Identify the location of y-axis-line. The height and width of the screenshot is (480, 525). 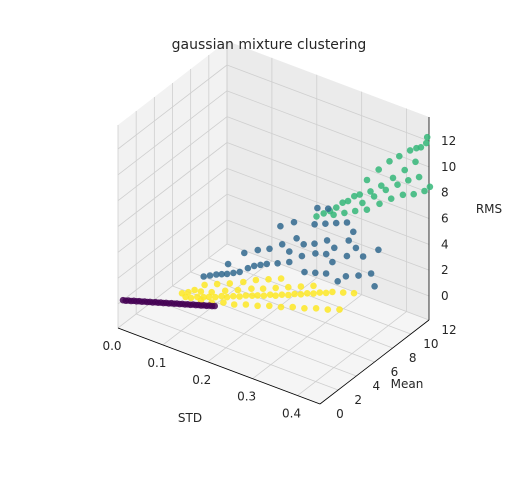
(374, 362).